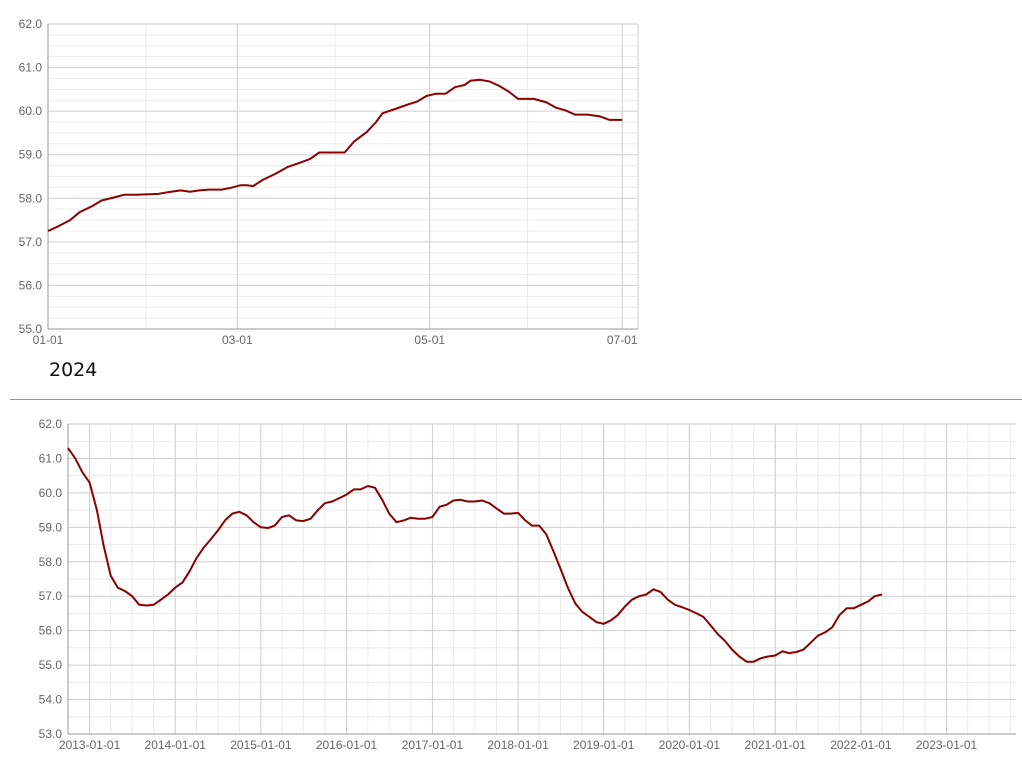 The width and height of the screenshot is (1022, 771). I want to click on x-tick-label: 2020-01-01, so click(690, 745).